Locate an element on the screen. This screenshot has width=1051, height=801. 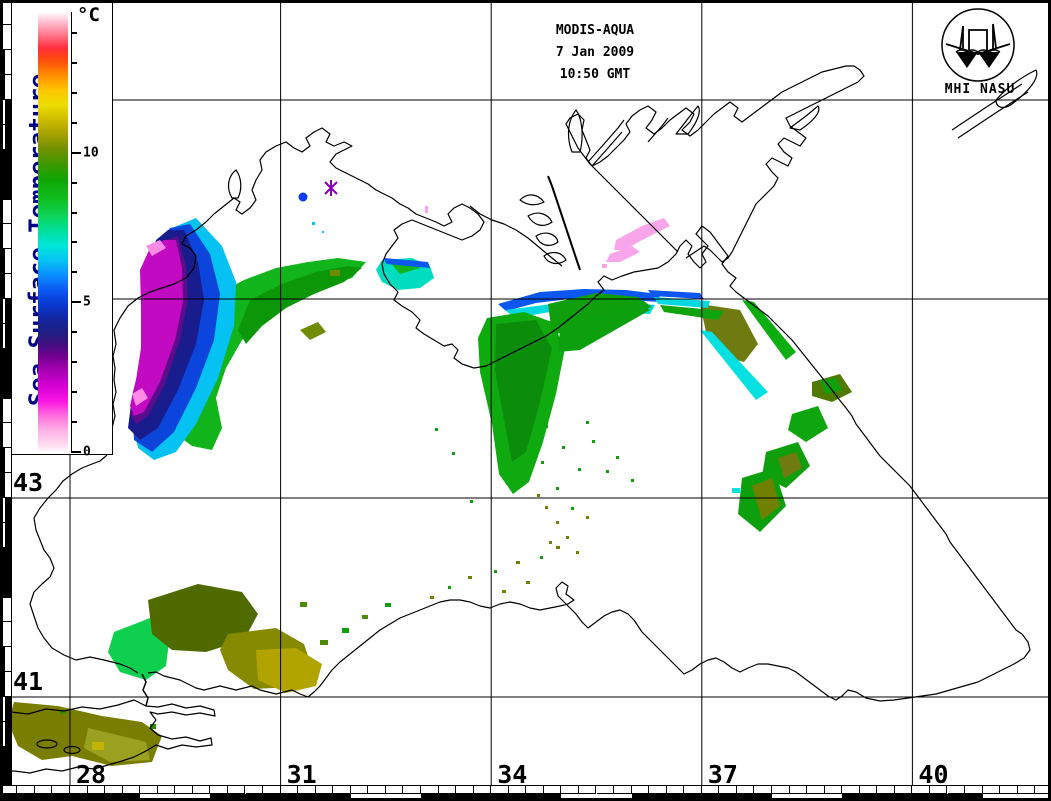
colorbar-gradient is located at coordinates (53, 232).